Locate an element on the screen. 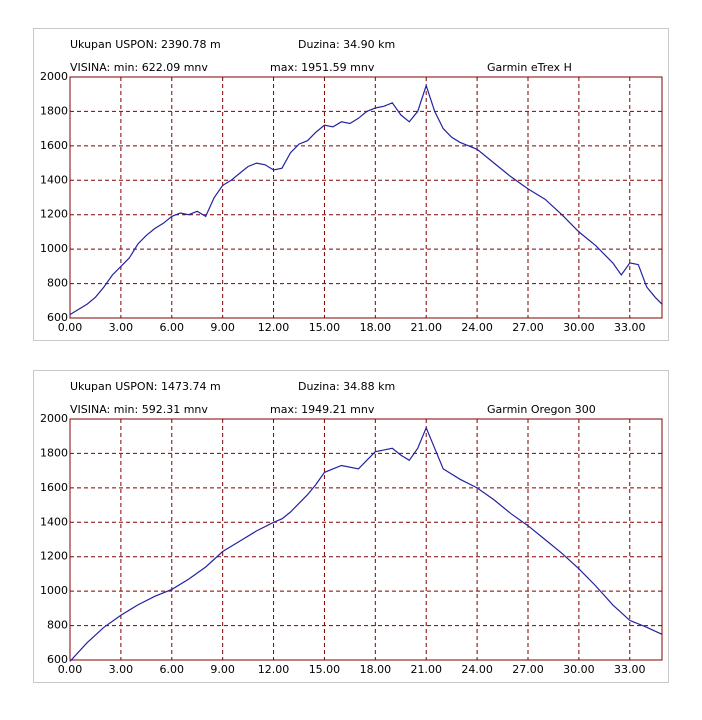 The height and width of the screenshot is (720, 702). annotation: Duzina: 34.88 km is located at coordinates (346, 386).